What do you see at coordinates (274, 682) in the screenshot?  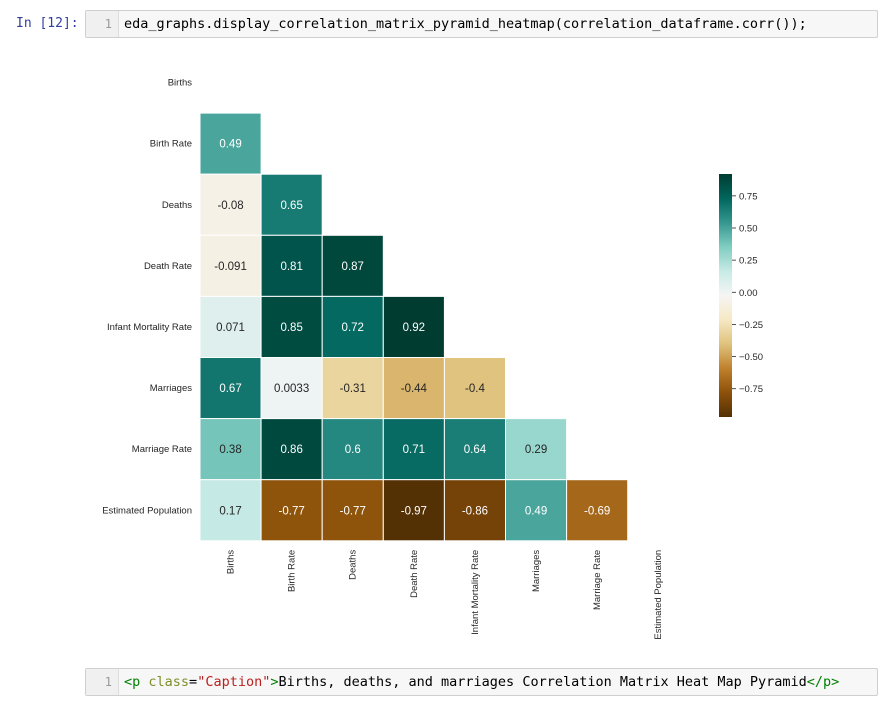 I see `html-tag-open-end: >` at bounding box center [274, 682].